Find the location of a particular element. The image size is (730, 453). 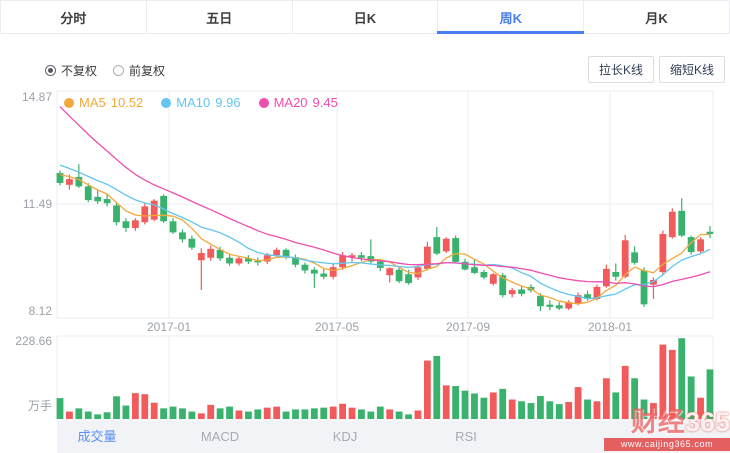

price-label-mid: 11.49 is located at coordinates (37, 204).